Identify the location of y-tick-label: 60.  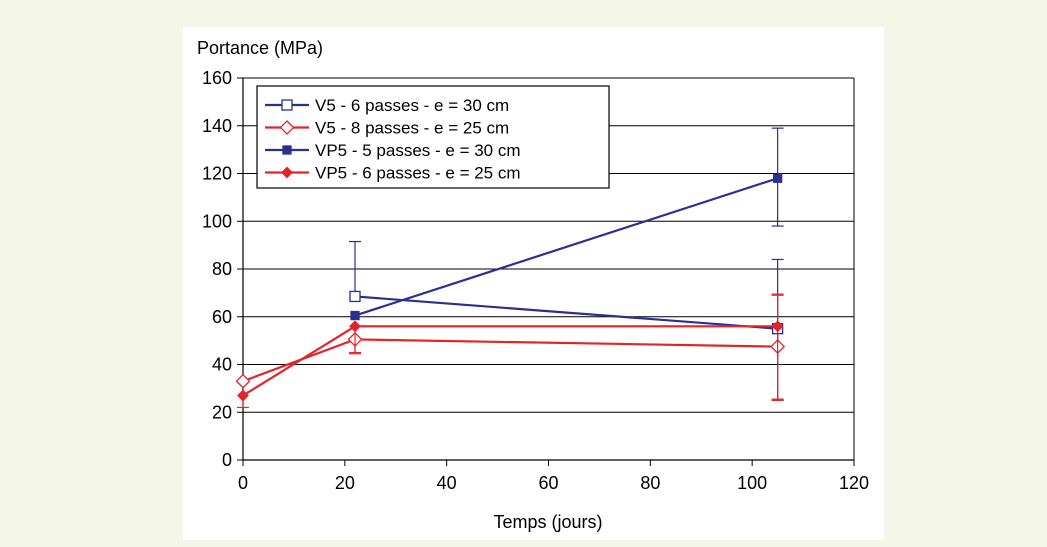
(222, 317).